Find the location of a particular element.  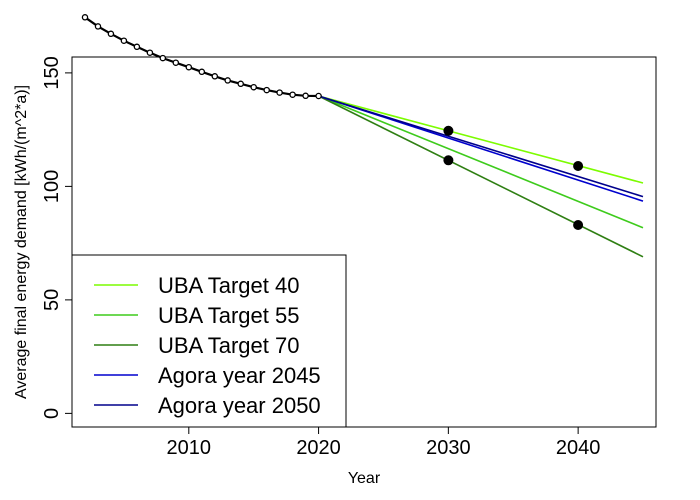

legend-label-uba-target-70: UBA Target 70 is located at coordinates (228, 345).